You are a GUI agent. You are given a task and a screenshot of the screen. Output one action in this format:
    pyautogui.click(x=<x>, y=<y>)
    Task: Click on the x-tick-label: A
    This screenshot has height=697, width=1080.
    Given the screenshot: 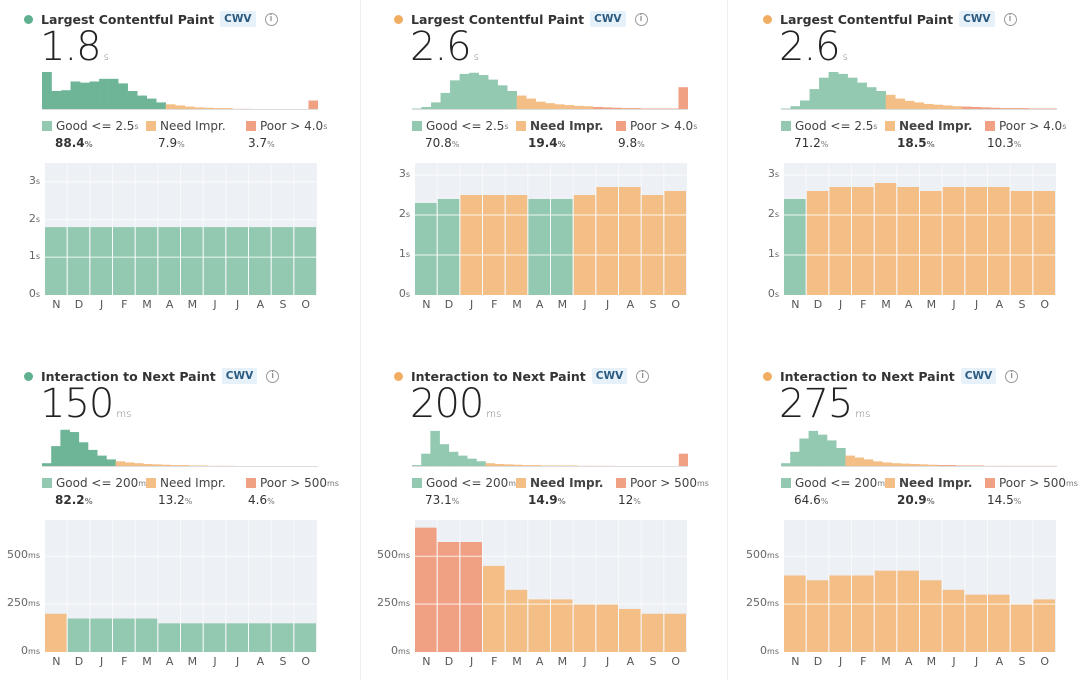 What is the action you would take?
    pyautogui.click(x=999, y=304)
    